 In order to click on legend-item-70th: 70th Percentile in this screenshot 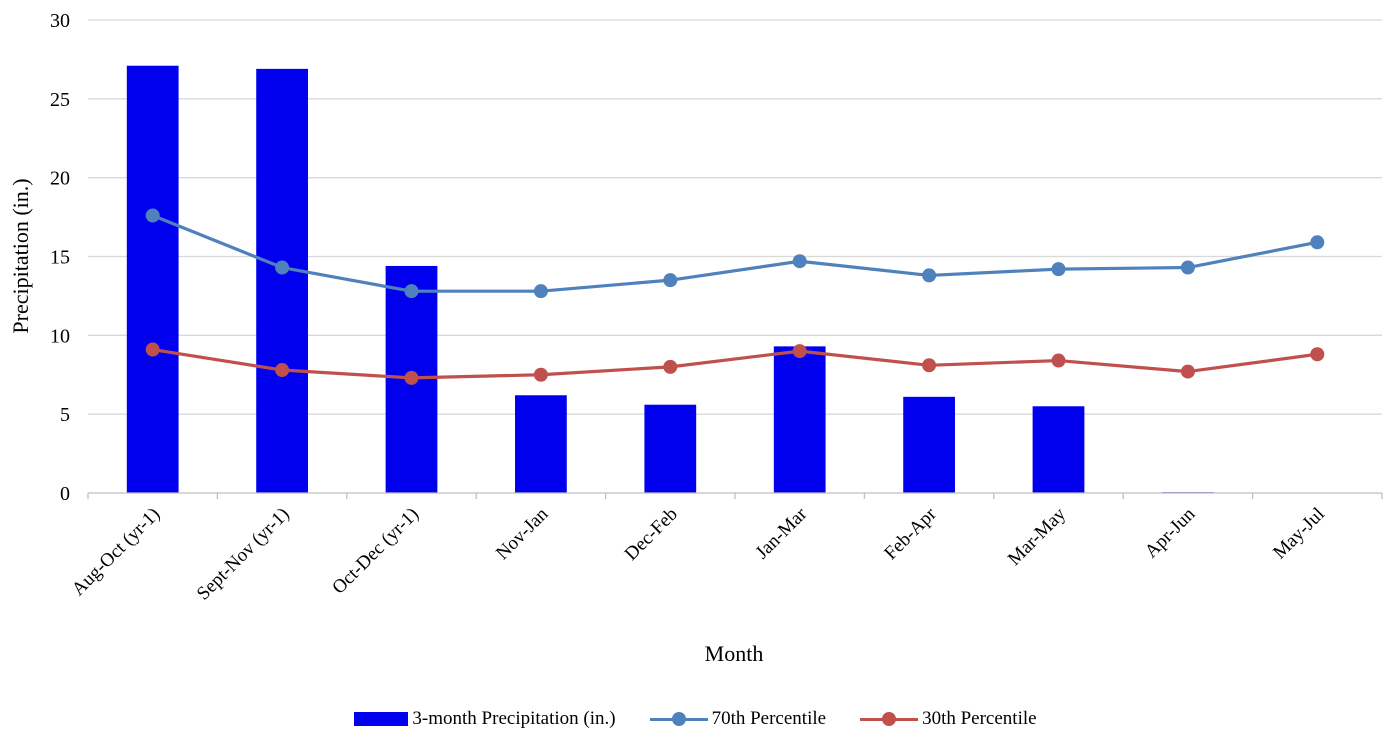, I will do `click(738, 719)`.